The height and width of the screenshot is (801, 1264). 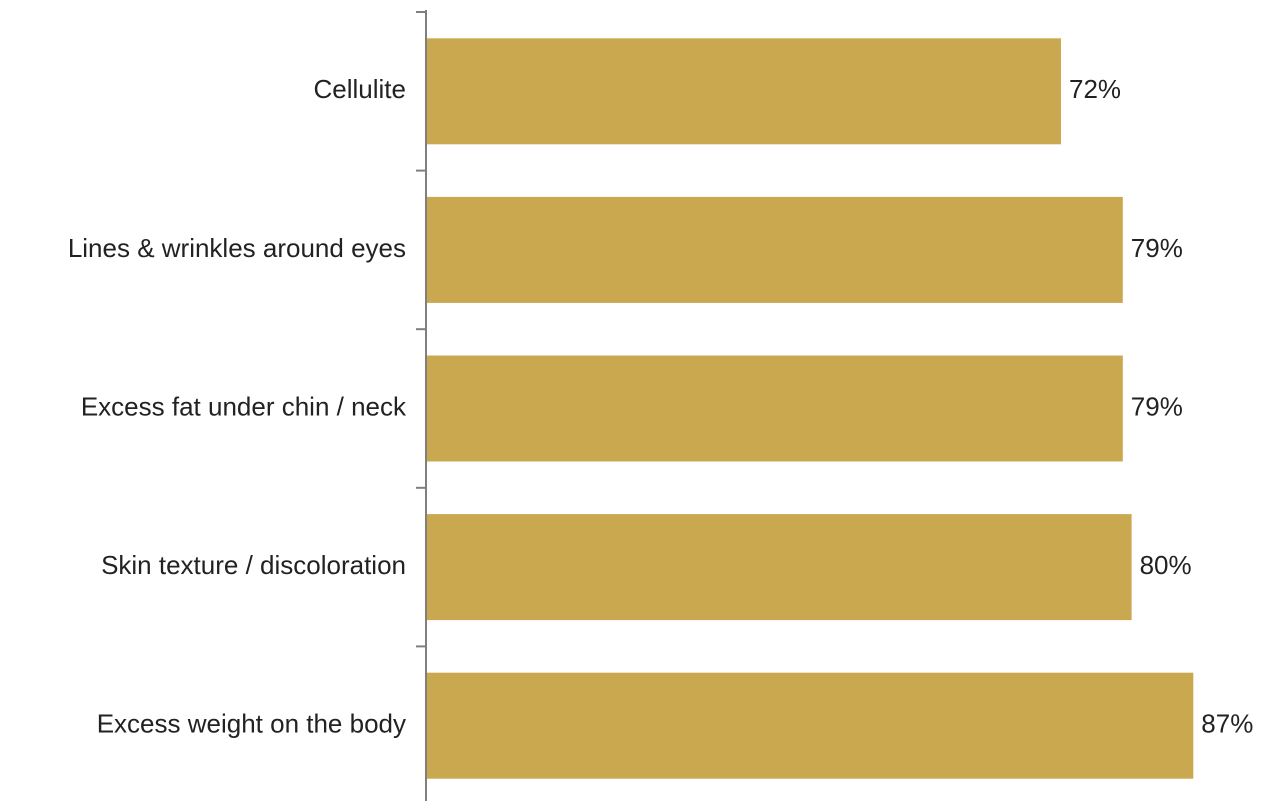 What do you see at coordinates (1227, 724) in the screenshot?
I see `value-label-excess-weight-on-the-body: 87%` at bounding box center [1227, 724].